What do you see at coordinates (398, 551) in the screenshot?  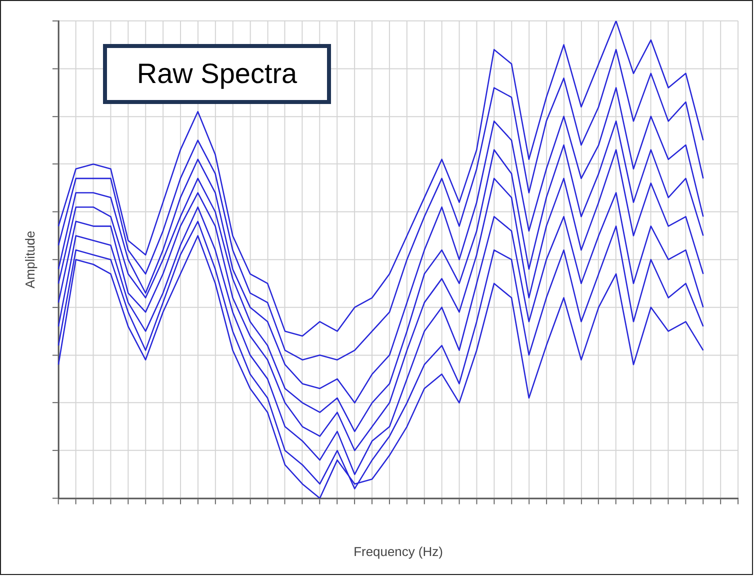 I see `x-axis-title: Frequency (Hz)` at bounding box center [398, 551].